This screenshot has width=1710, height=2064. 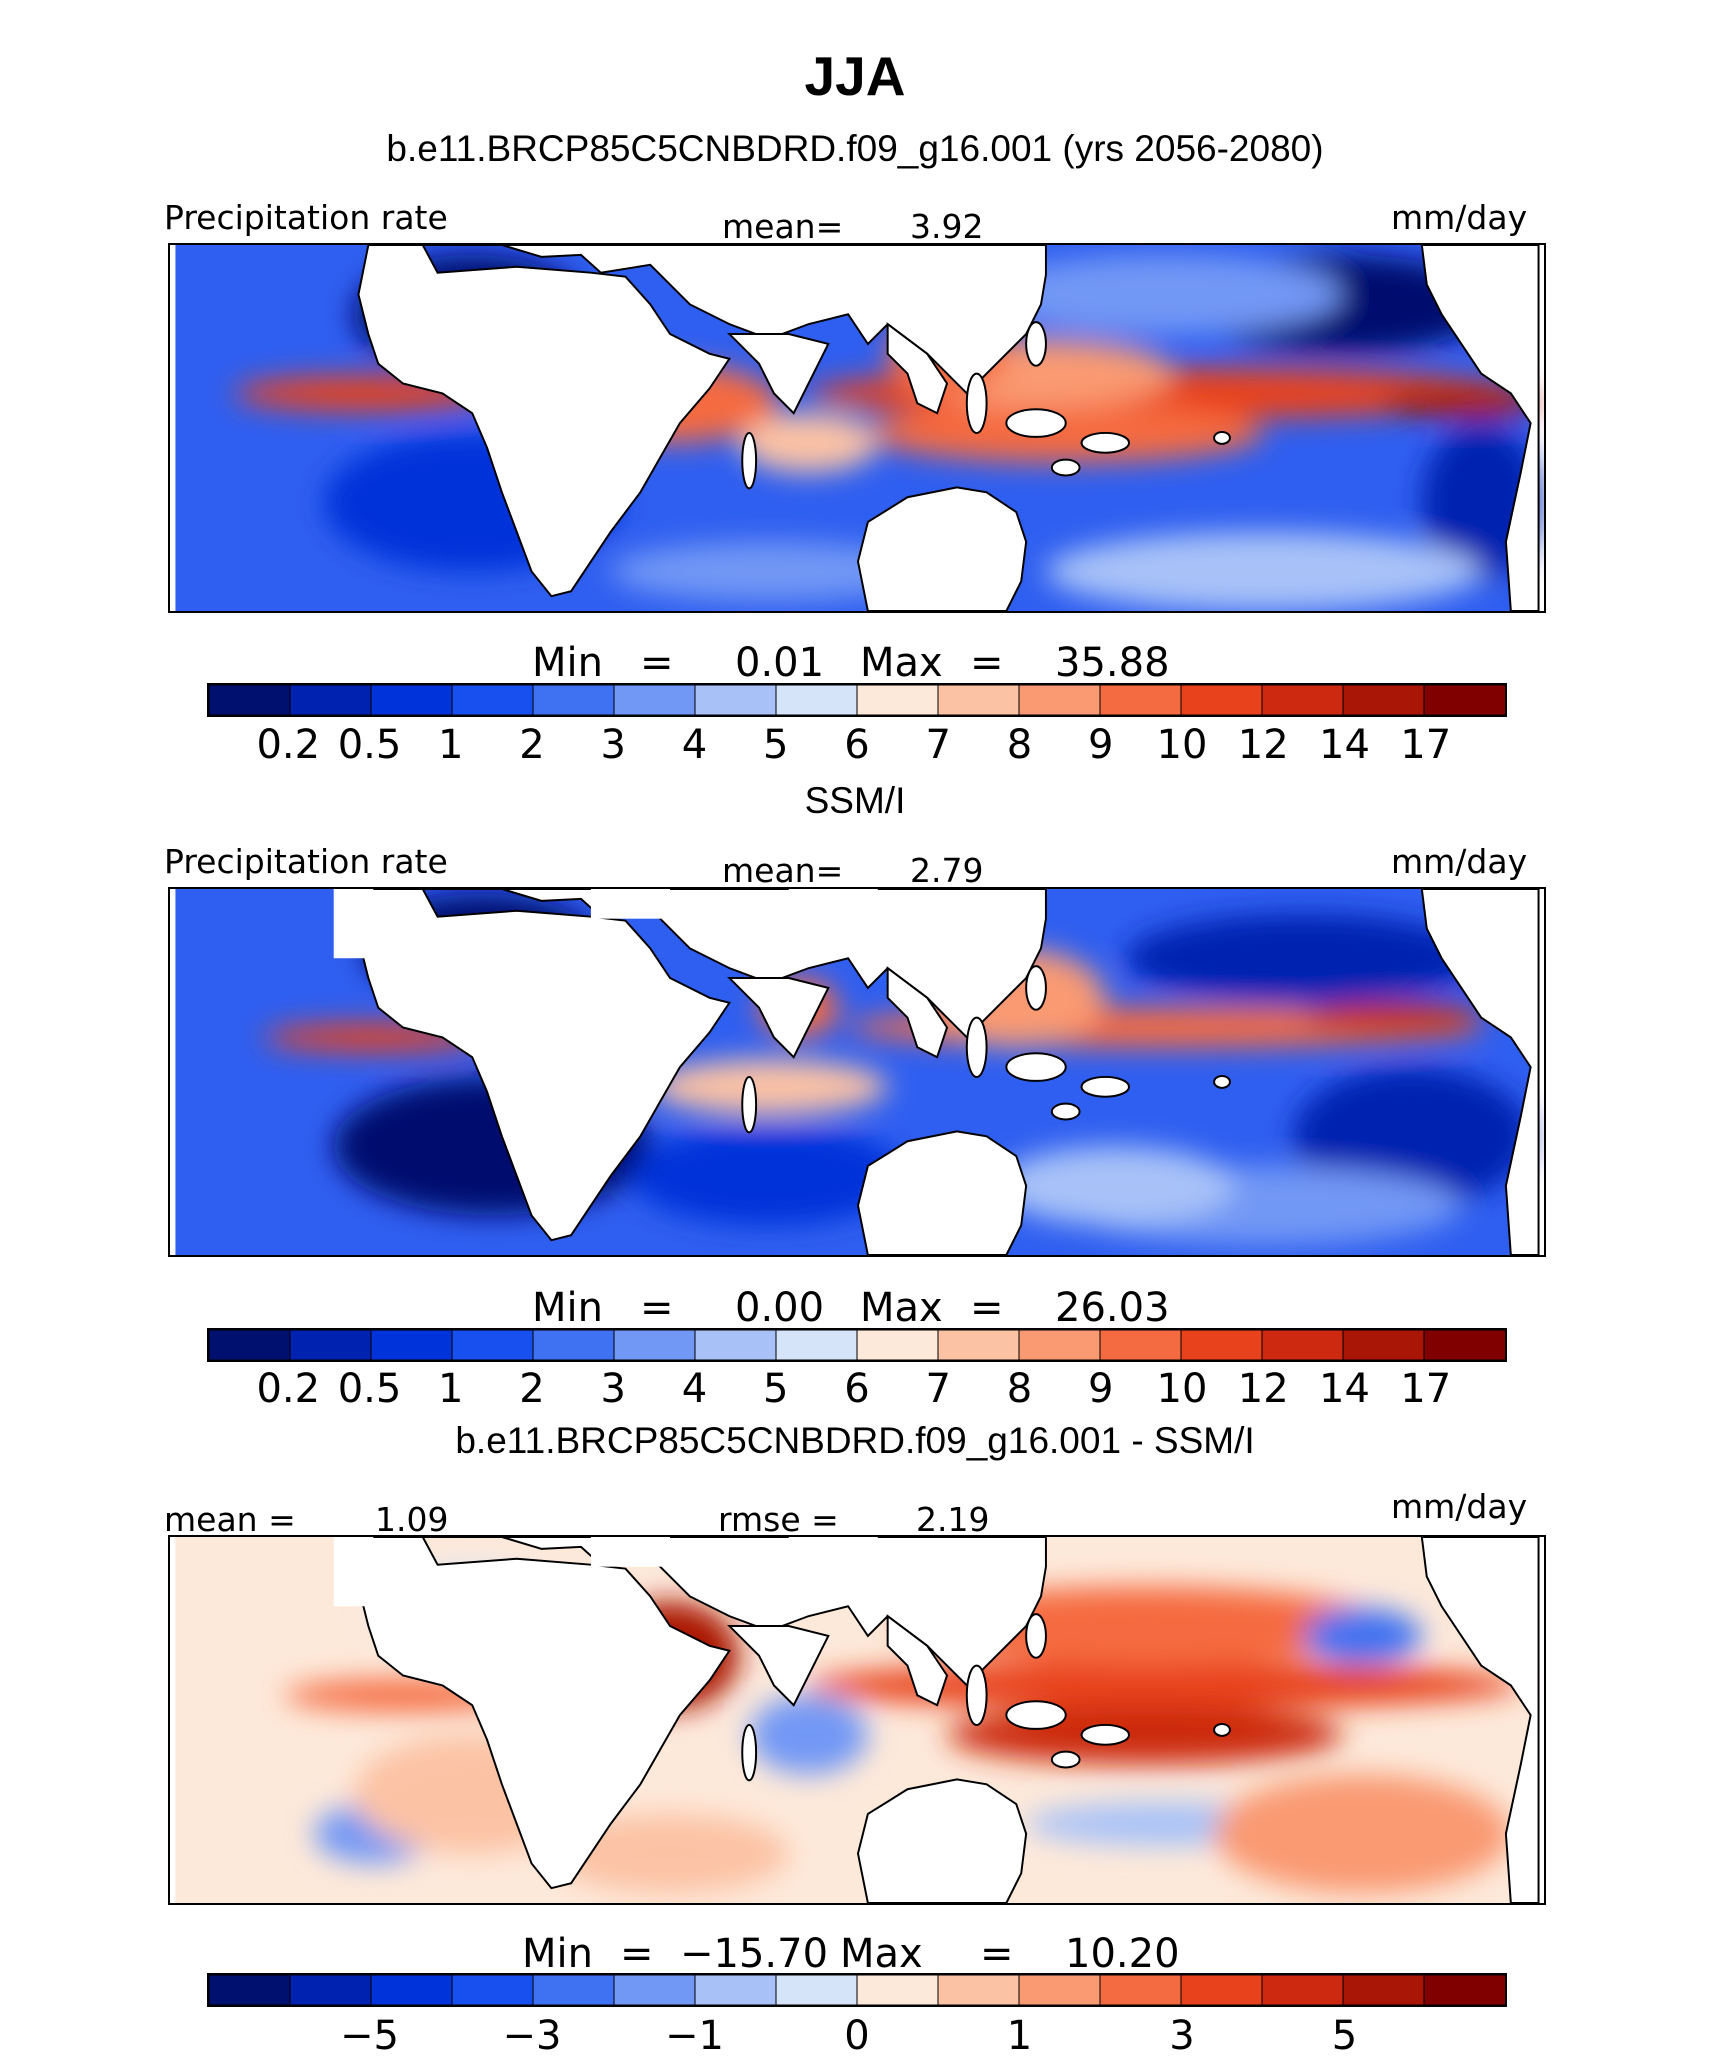 I want to click on colorbar-tick-label: 9, so click(x=1101, y=745).